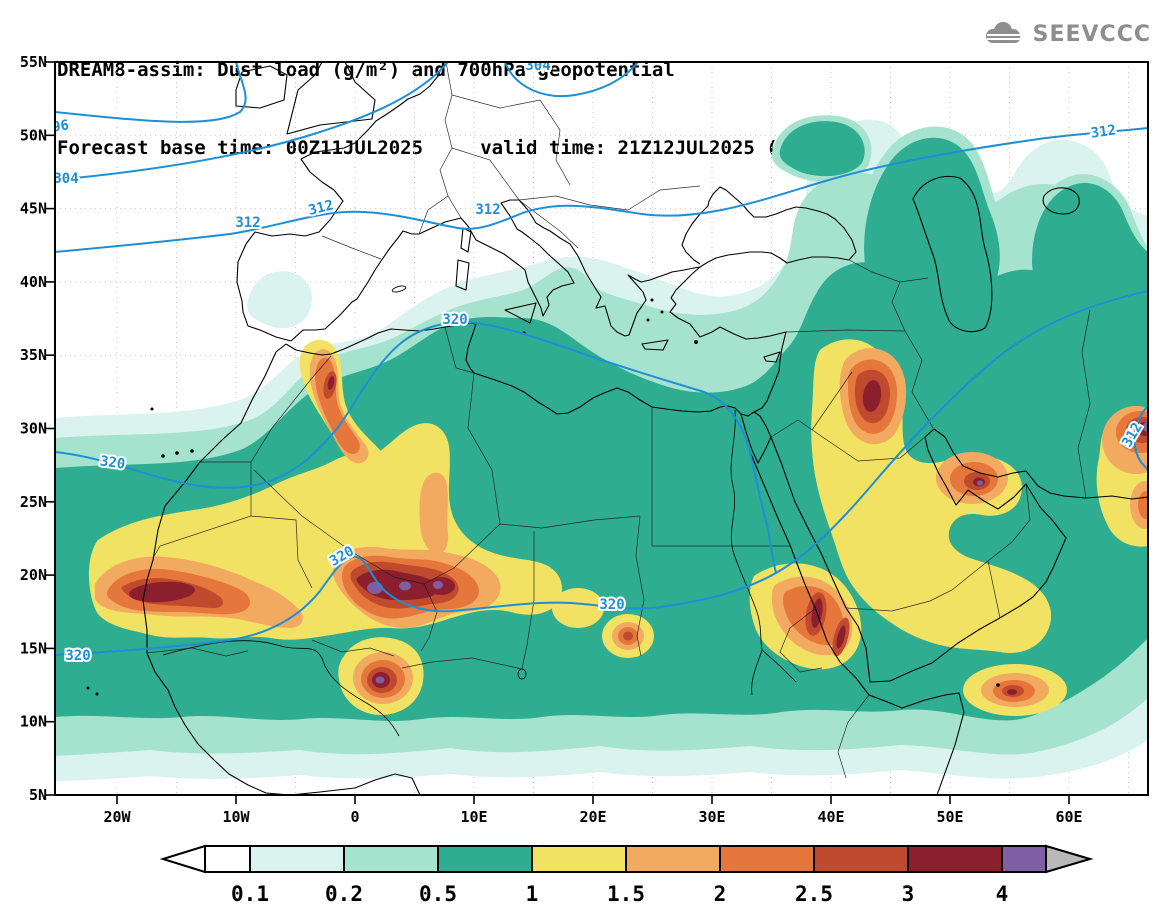 The image size is (1165, 907). I want to click on lat-tick-label: 20N, so click(33, 575).